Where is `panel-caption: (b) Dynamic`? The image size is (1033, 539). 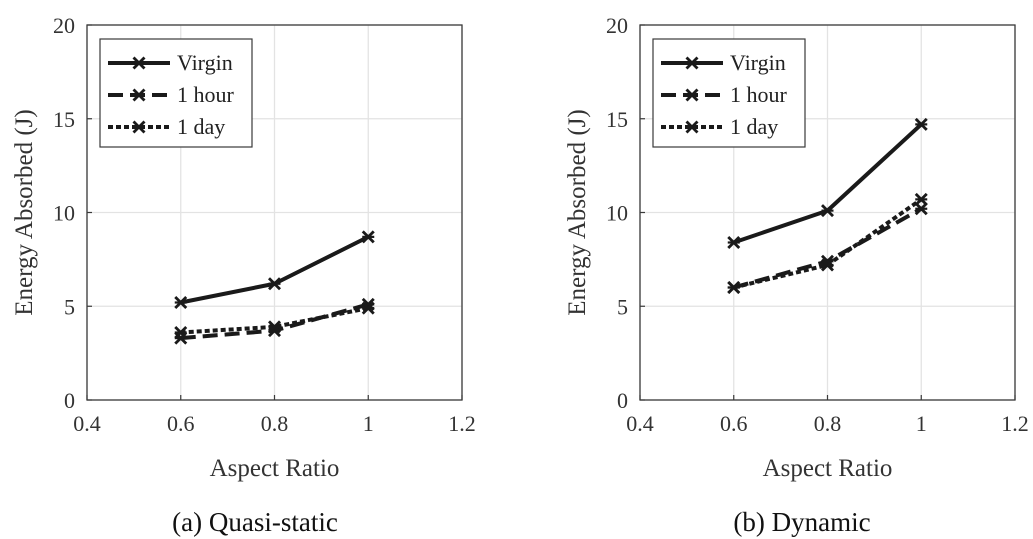 panel-caption: (b) Dynamic is located at coordinates (801, 522).